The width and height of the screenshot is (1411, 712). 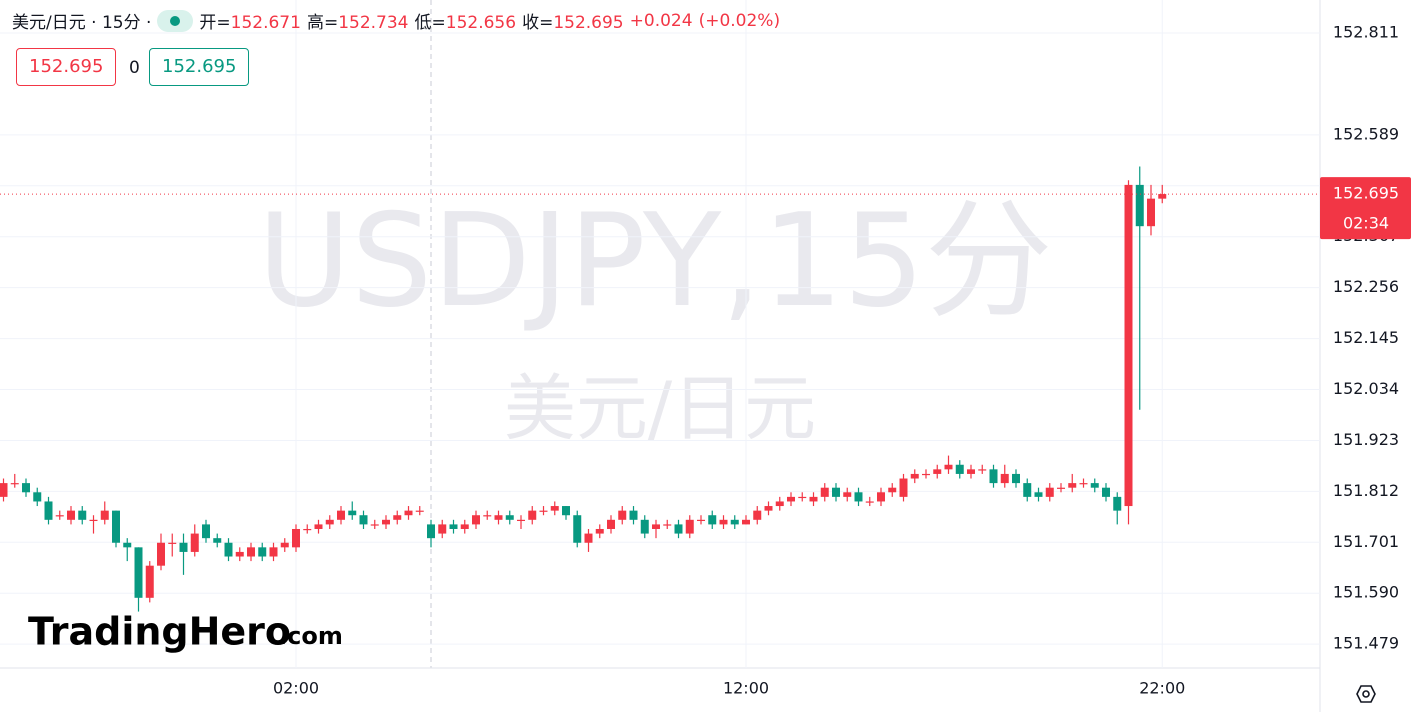 I want to click on sell-button: 152.695, so click(x=66, y=67).